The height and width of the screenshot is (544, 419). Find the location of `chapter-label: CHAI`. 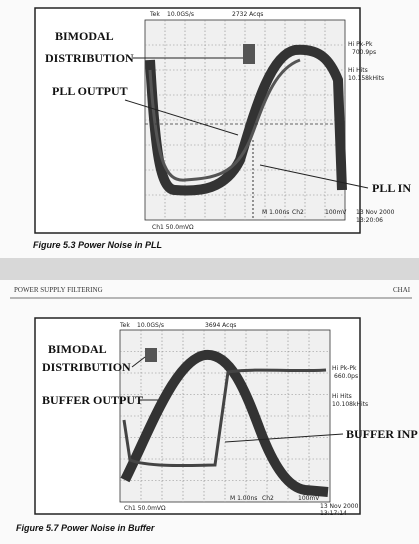

chapter-label: CHAI is located at coordinates (402, 290).